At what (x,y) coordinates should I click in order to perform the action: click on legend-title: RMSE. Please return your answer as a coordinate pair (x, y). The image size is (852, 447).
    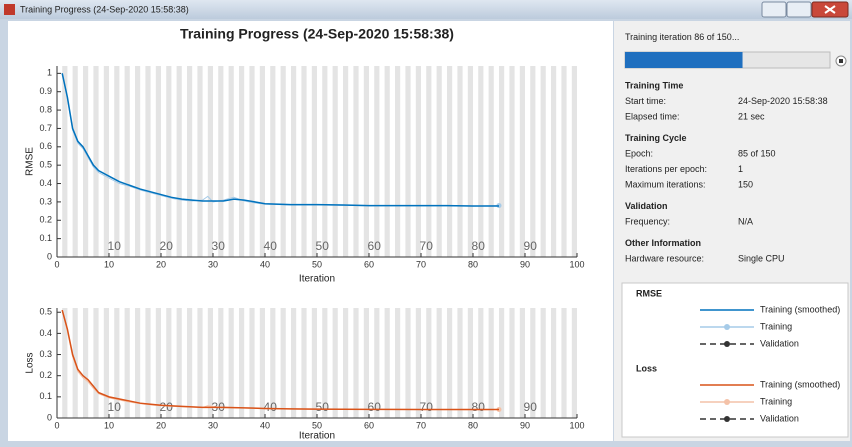
    Looking at the image, I should click on (649, 293).